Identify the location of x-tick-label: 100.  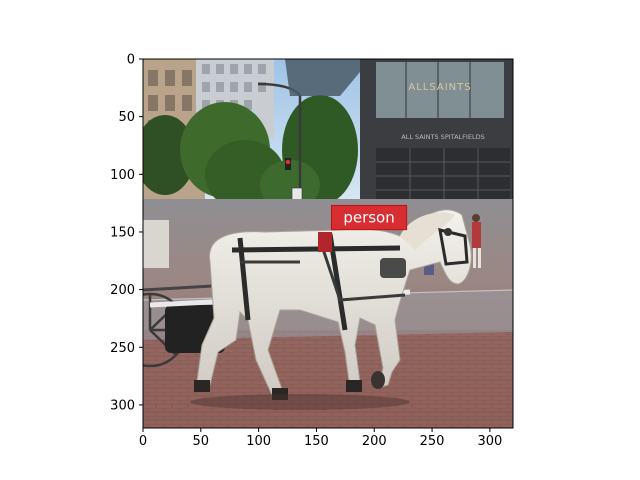
(258, 441).